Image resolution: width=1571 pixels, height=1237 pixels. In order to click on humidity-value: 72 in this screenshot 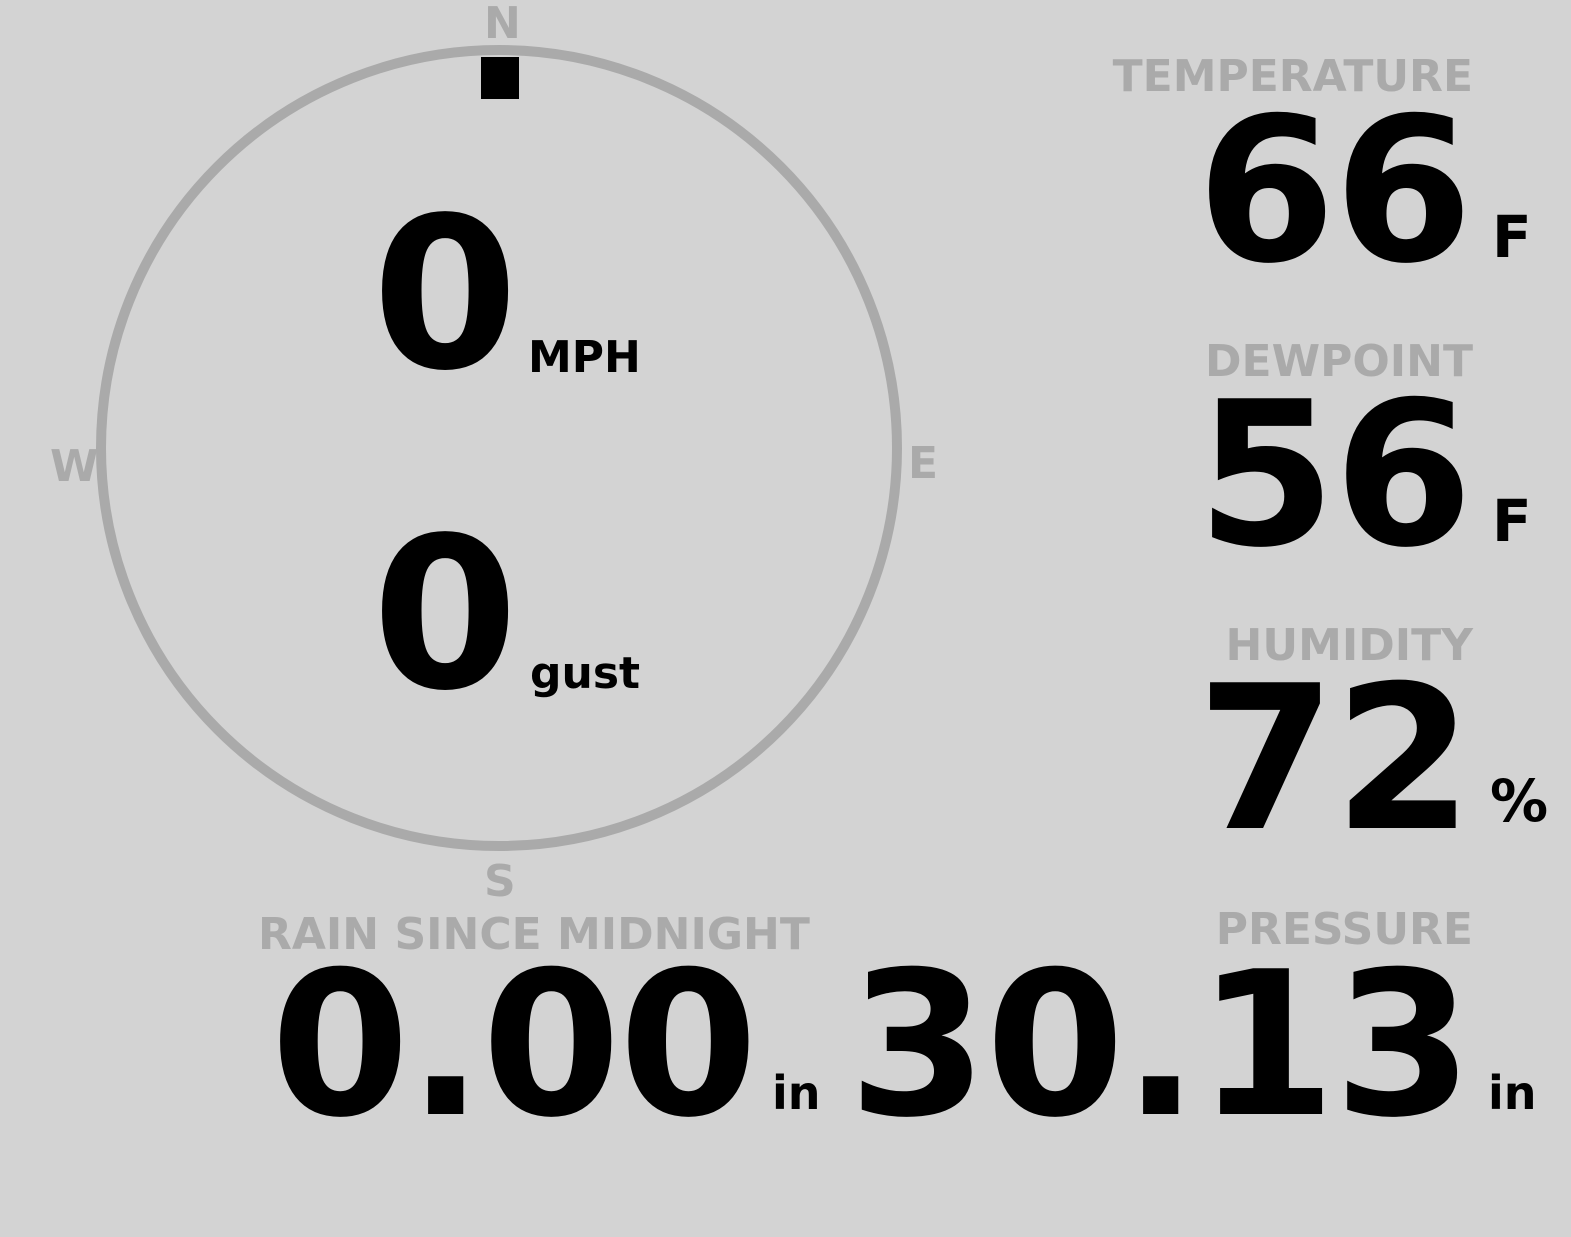, I will do `click(1334, 759)`.